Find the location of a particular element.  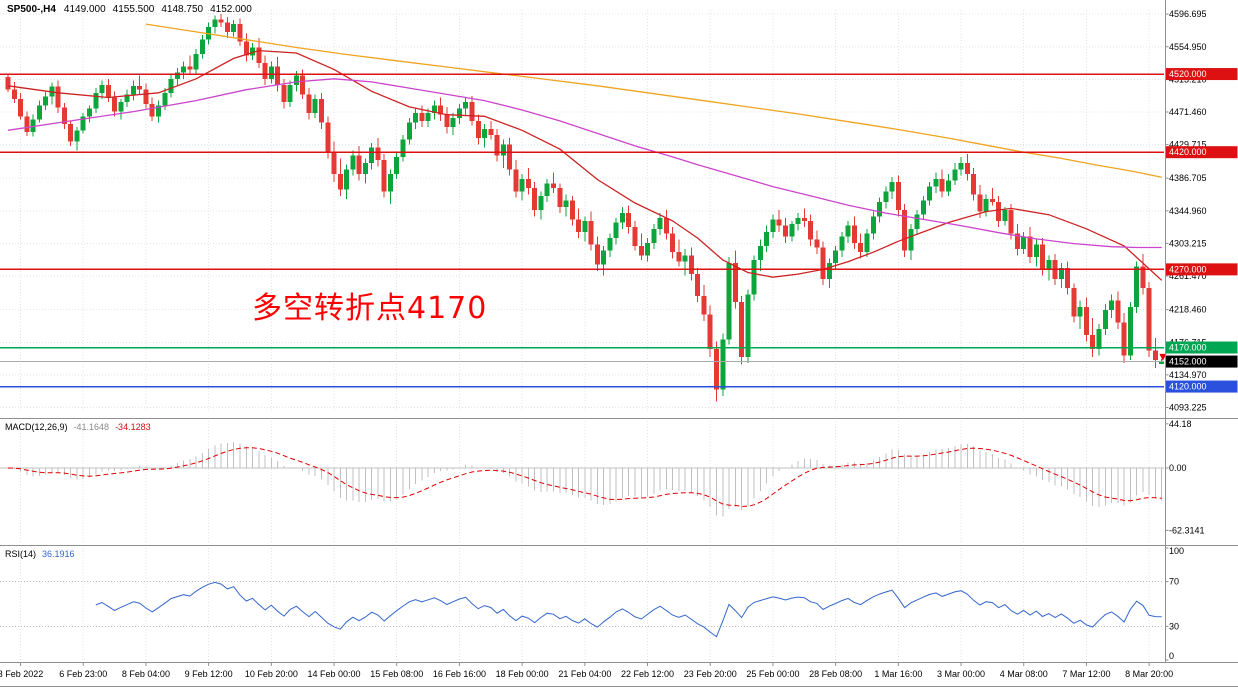

svg-text: 14 Feb 00:00 is located at coordinates (334, 674).